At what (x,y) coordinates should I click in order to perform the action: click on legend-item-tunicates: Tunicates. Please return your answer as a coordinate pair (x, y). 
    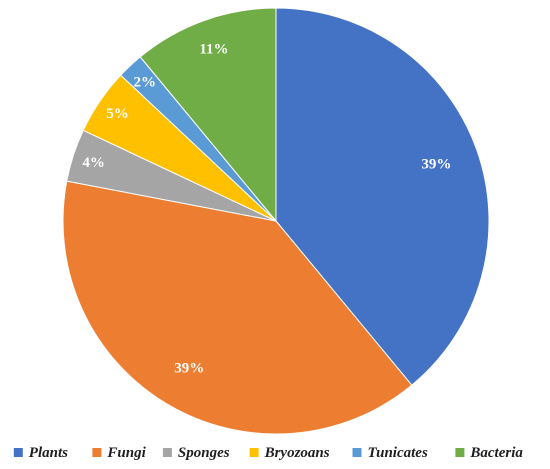
    Looking at the image, I should click on (390, 453).